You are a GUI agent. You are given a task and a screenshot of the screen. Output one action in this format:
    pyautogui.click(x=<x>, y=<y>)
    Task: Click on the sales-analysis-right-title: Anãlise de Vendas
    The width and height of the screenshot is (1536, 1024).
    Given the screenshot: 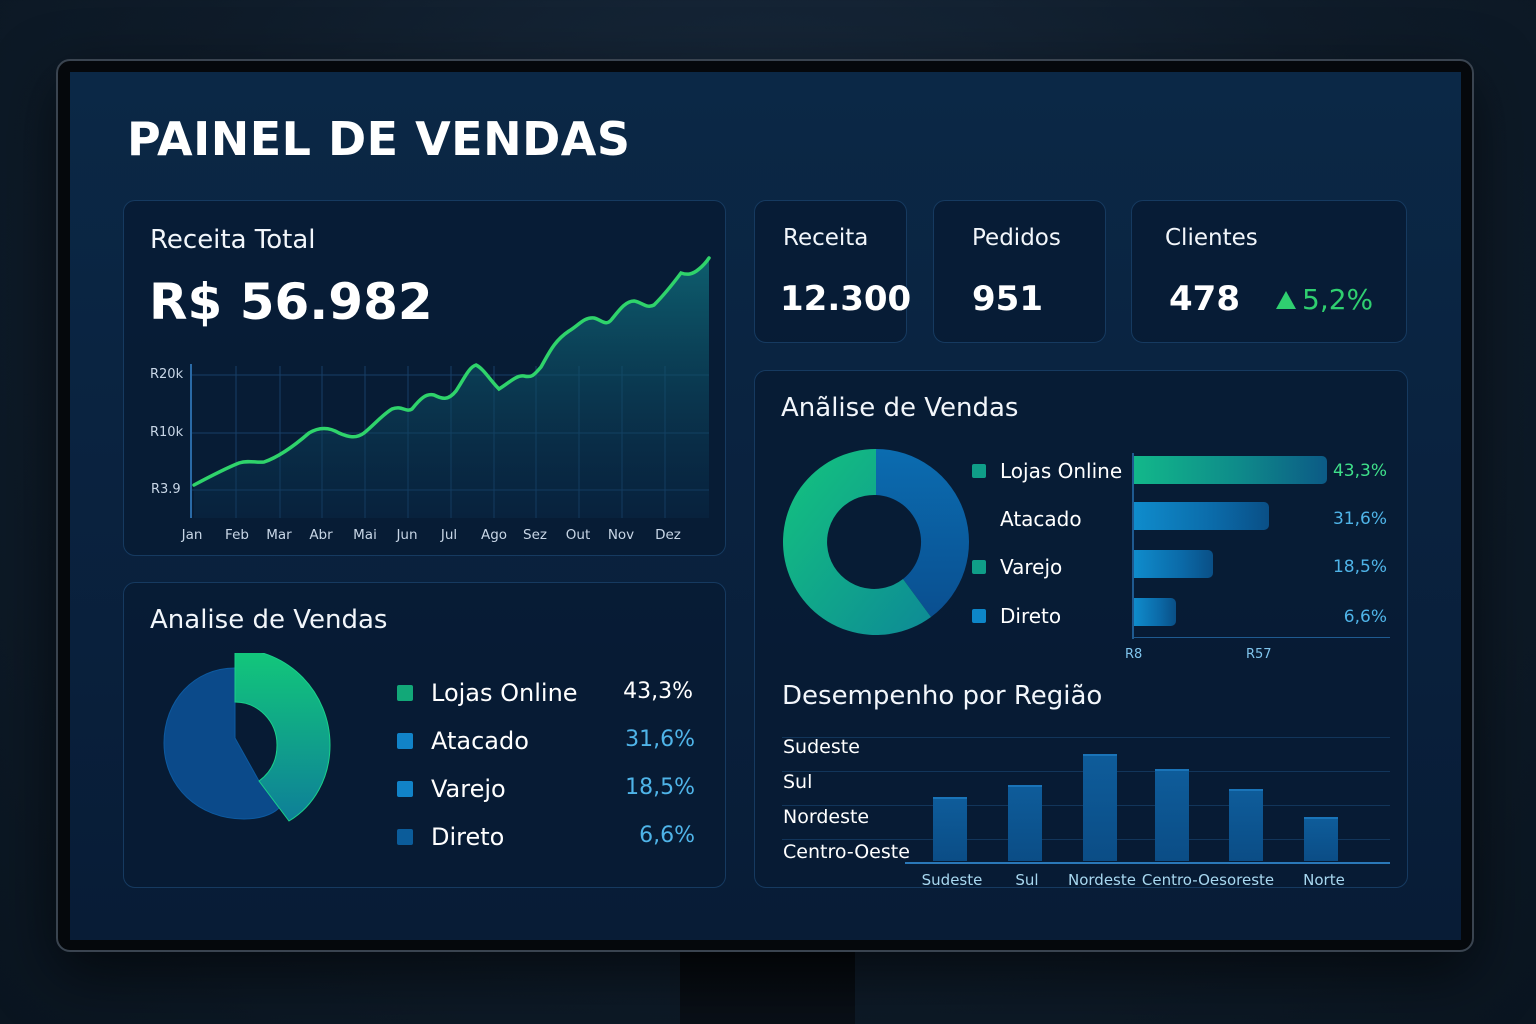 What is the action you would take?
    pyautogui.click(x=900, y=408)
    